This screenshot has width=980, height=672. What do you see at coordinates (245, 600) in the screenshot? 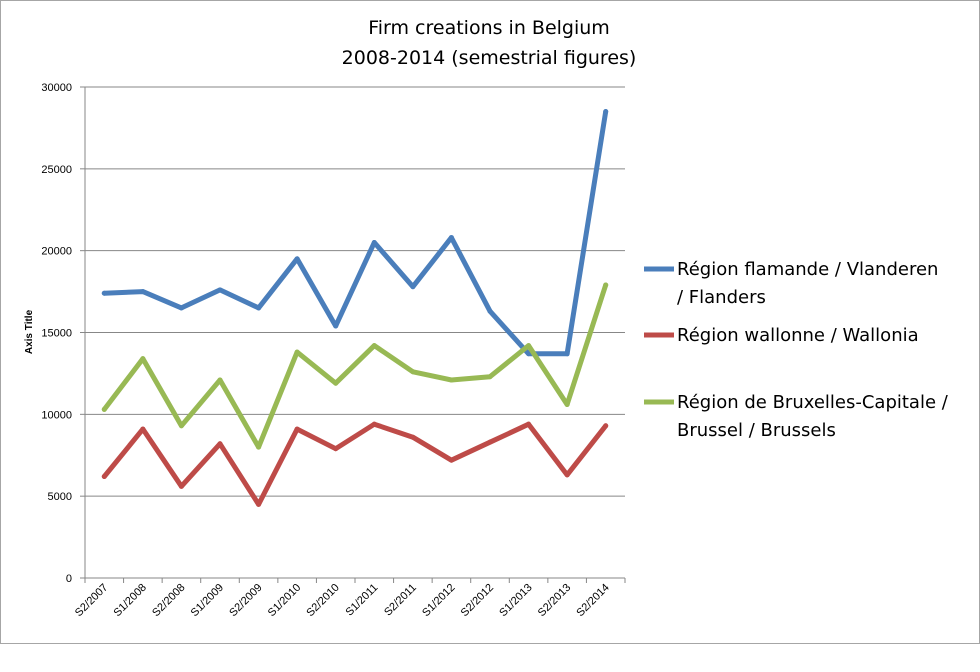
I see `x-tick-label: S2/2009` at bounding box center [245, 600].